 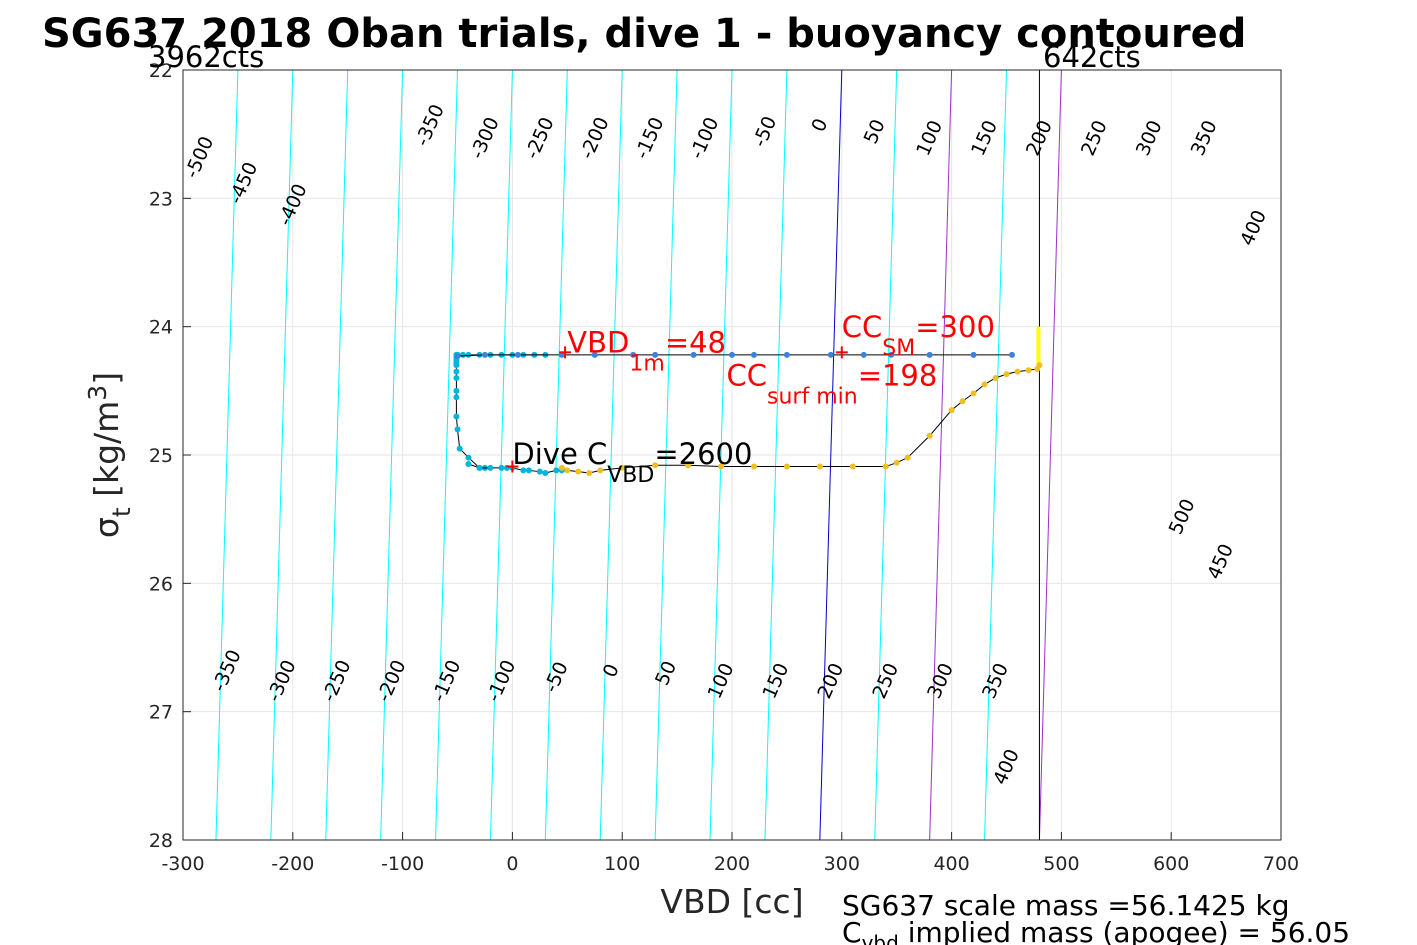 What do you see at coordinates (121, 512) in the screenshot?
I see `y-label-sub: t` at bounding box center [121, 512].